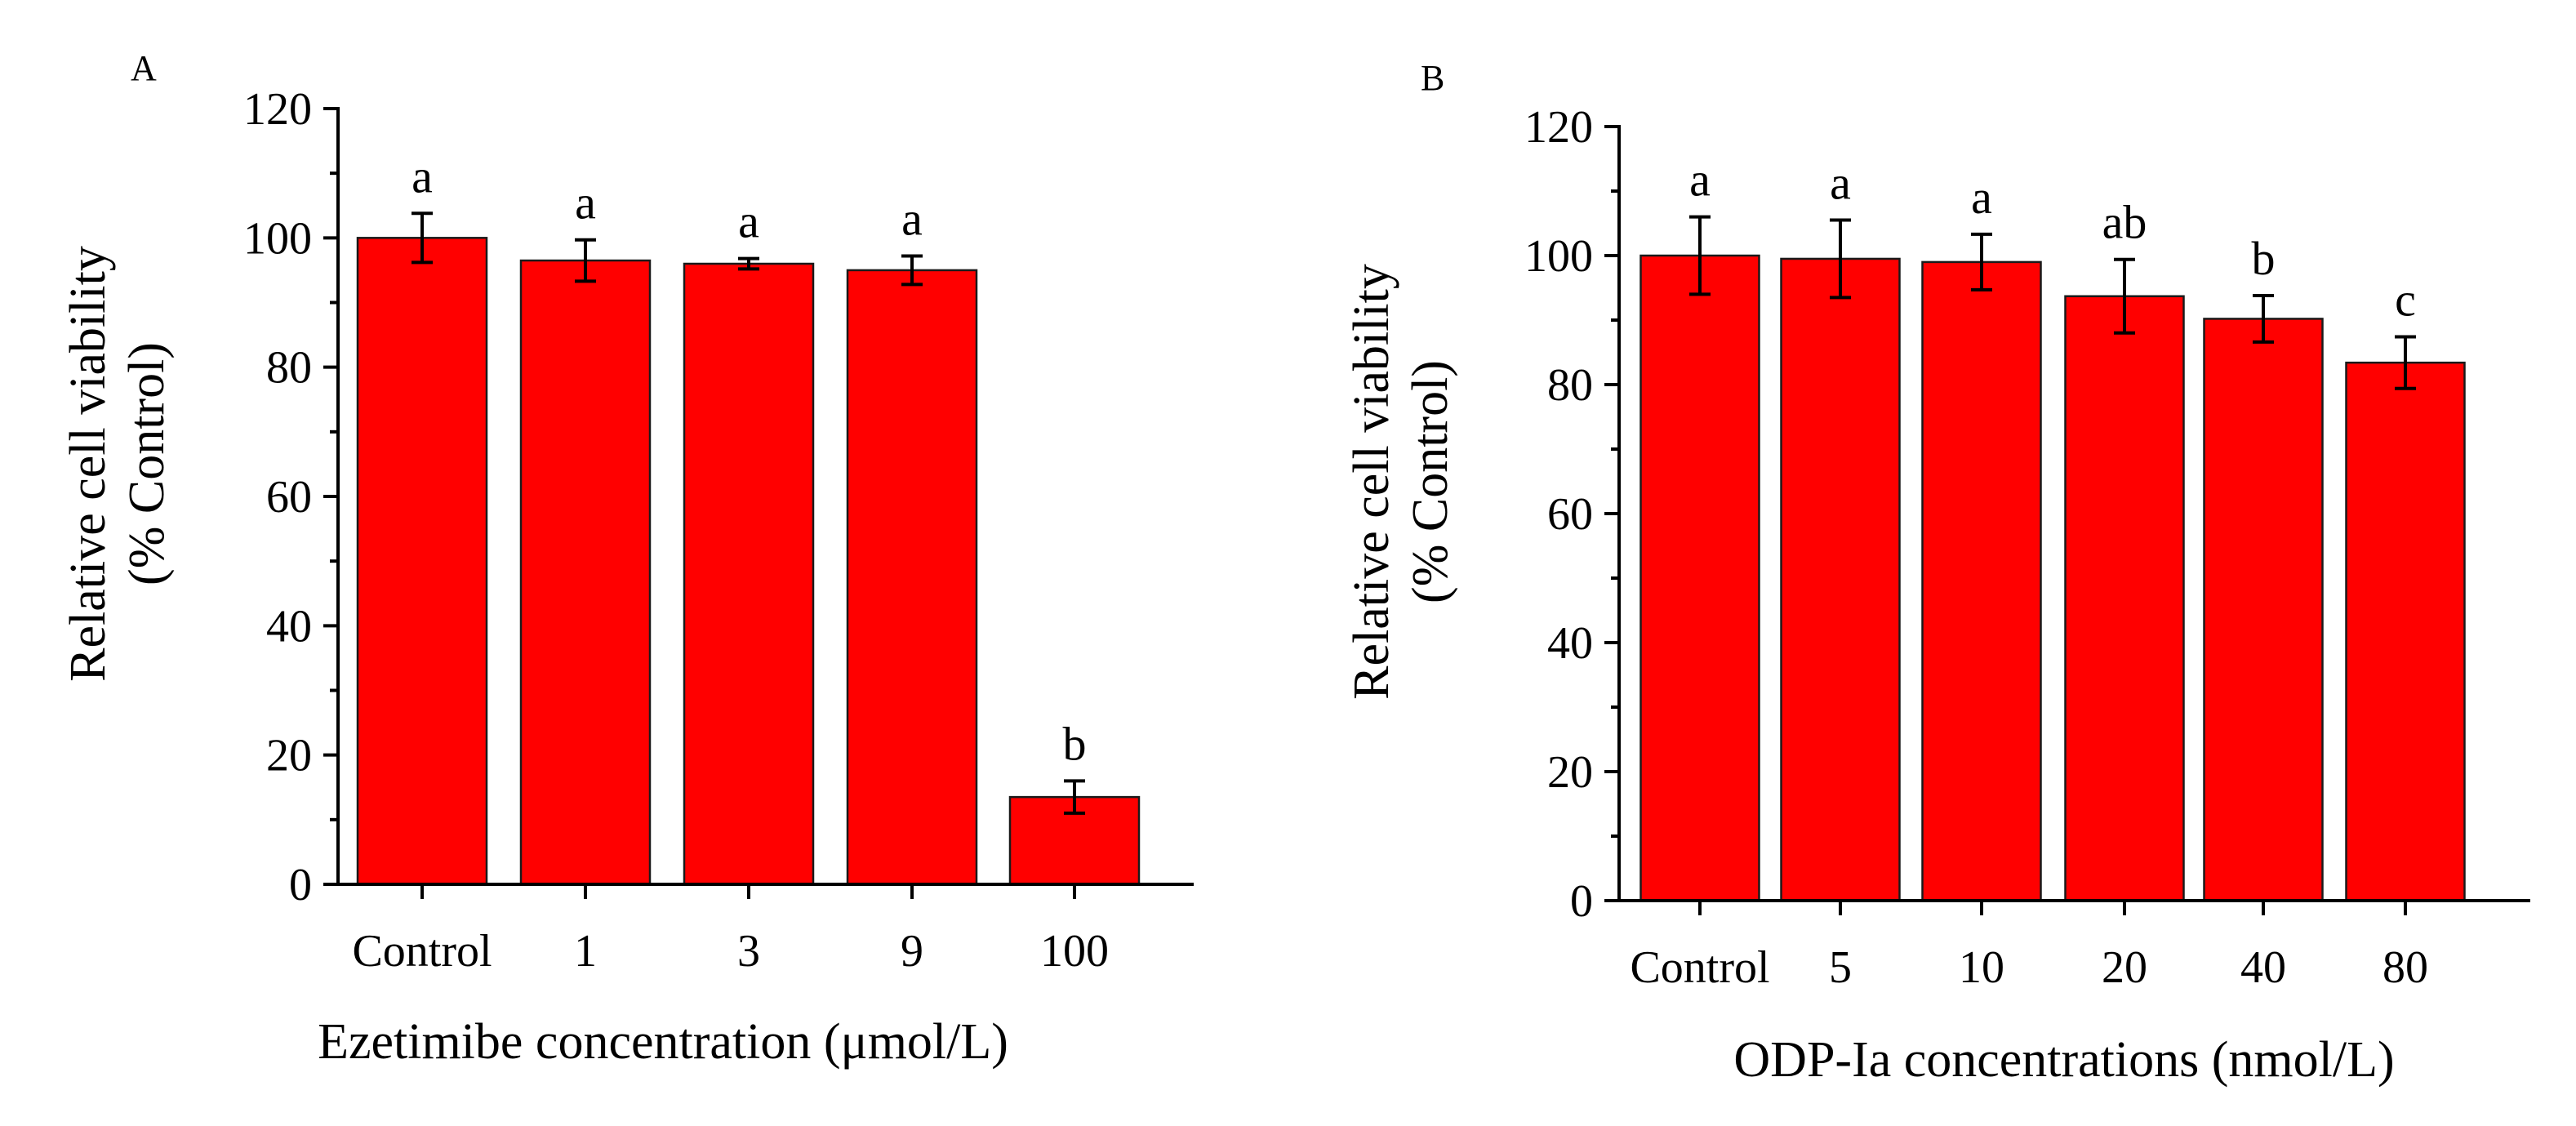 The width and height of the screenshot is (2576, 1126). What do you see at coordinates (289, 498) in the screenshot?
I see `panel-a-y-tick-label: 60` at bounding box center [289, 498].